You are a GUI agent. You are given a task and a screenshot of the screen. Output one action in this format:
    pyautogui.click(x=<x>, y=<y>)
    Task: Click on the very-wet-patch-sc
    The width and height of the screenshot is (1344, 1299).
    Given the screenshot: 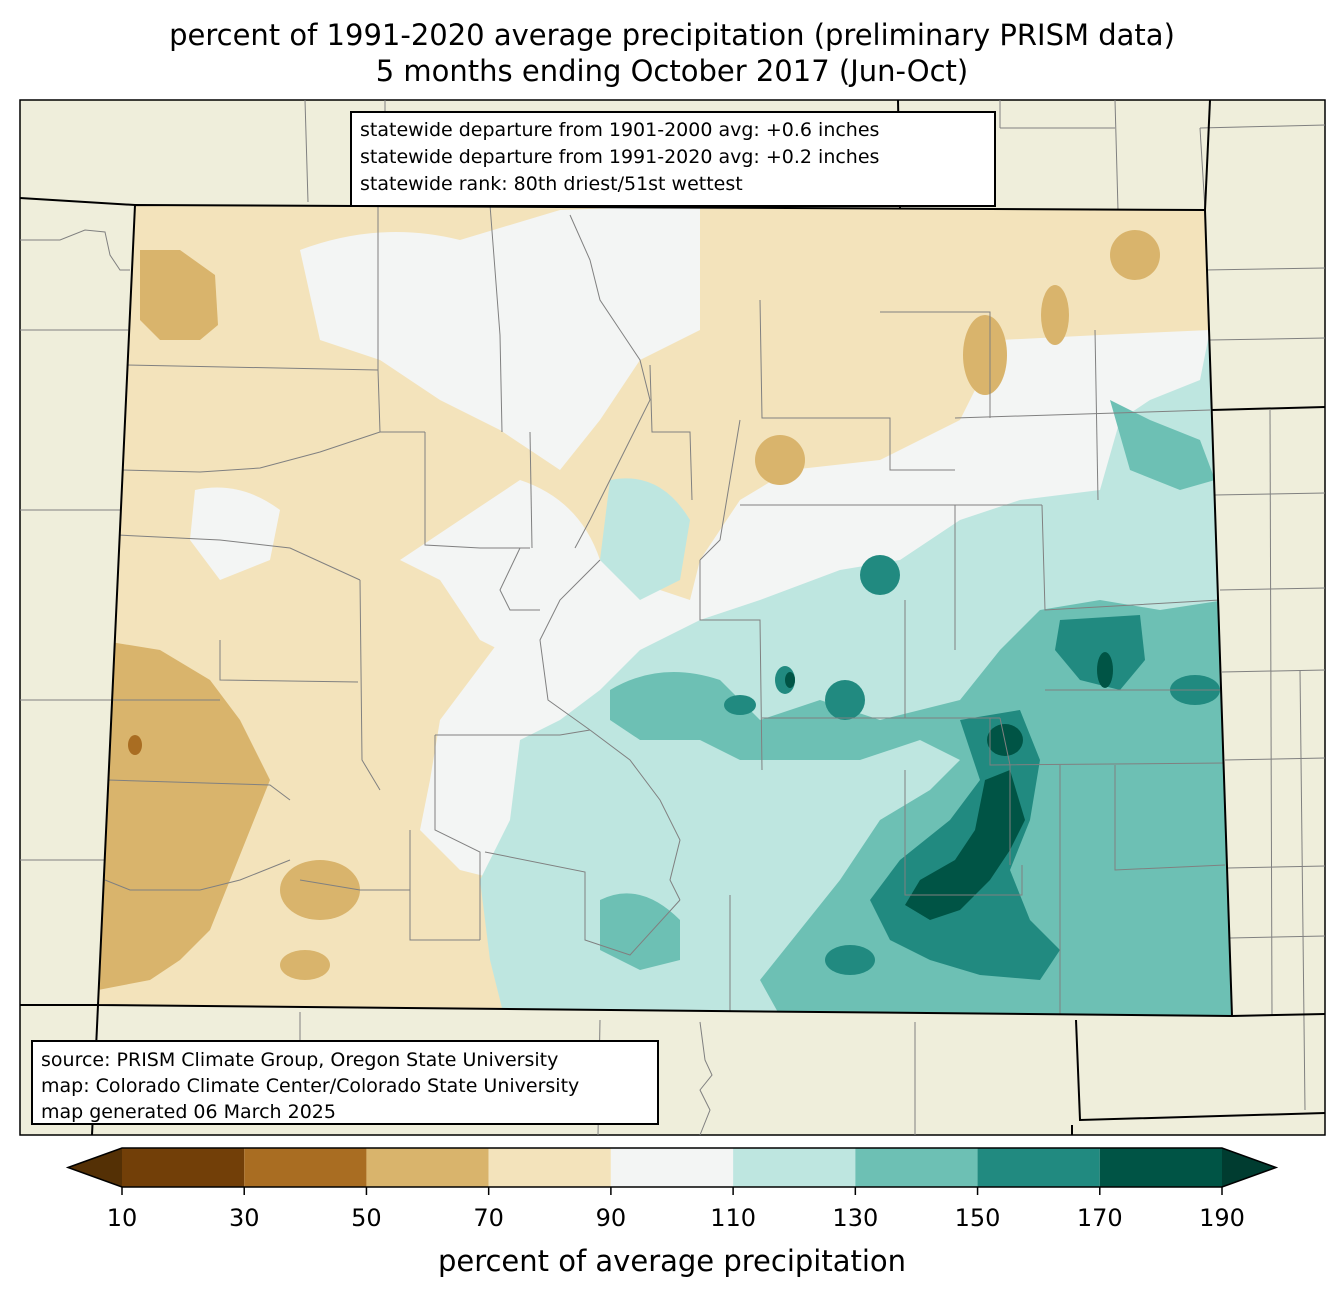 What is the action you would take?
    pyautogui.click(x=850, y=960)
    